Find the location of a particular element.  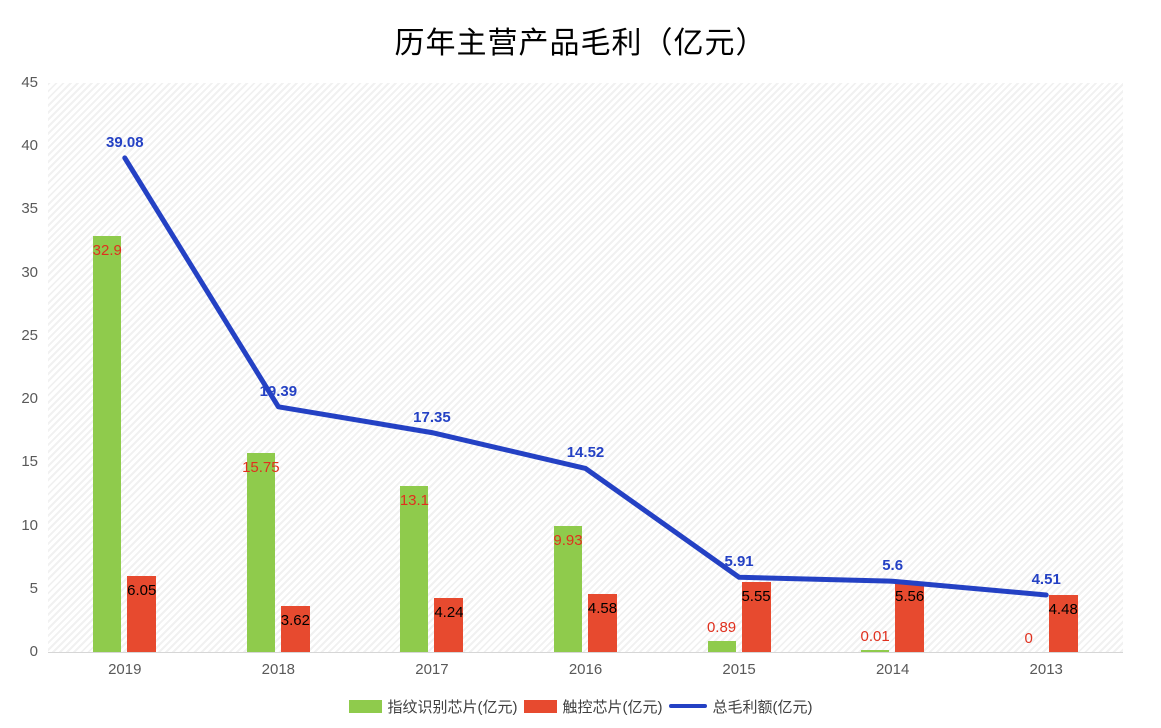

touch-chip-value-label: 4.24 is located at coordinates (449, 613).